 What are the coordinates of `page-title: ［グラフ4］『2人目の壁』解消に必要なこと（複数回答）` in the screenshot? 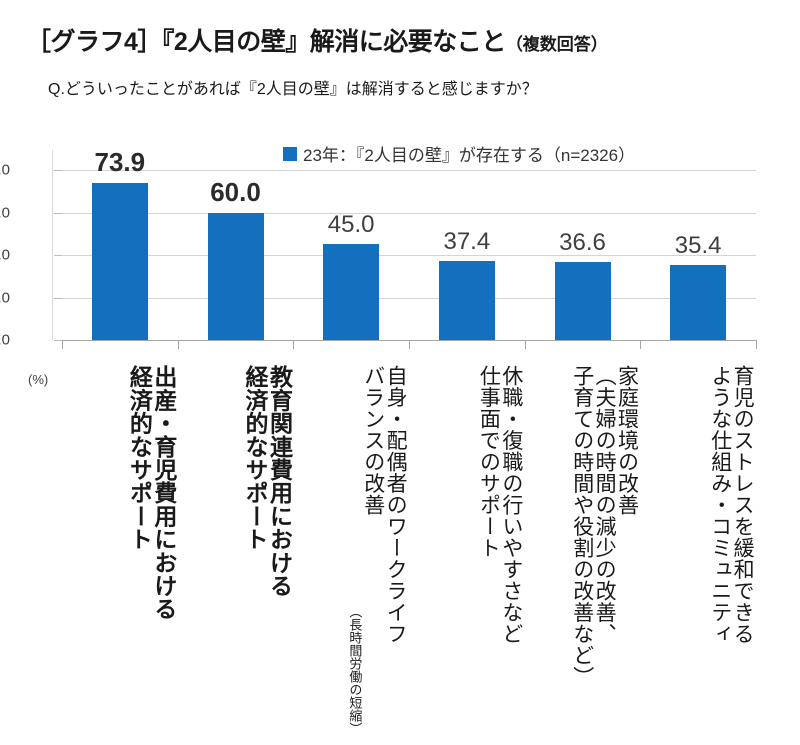 It's located at (413, 40).